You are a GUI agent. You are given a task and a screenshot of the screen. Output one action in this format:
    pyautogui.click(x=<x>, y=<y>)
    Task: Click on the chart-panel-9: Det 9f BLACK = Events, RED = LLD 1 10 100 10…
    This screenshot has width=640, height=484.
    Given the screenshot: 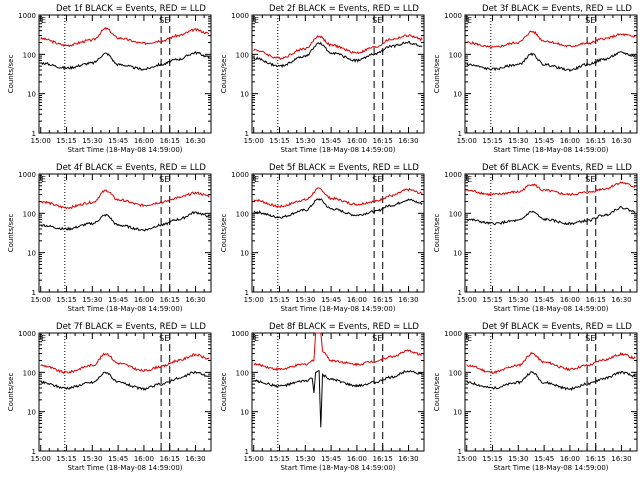 What is the action you would take?
    pyautogui.click(x=535, y=397)
    